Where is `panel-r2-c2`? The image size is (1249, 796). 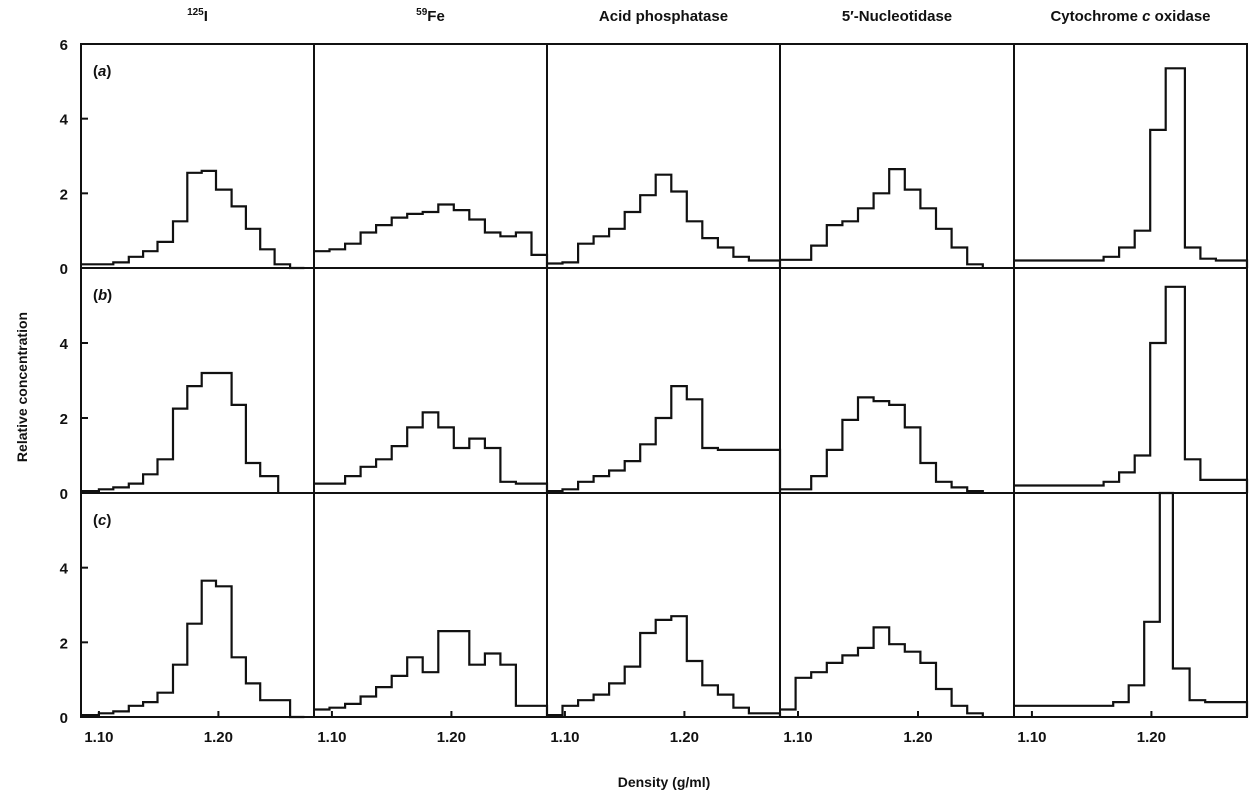 panel-r2-c2 is located at coordinates (431, 380).